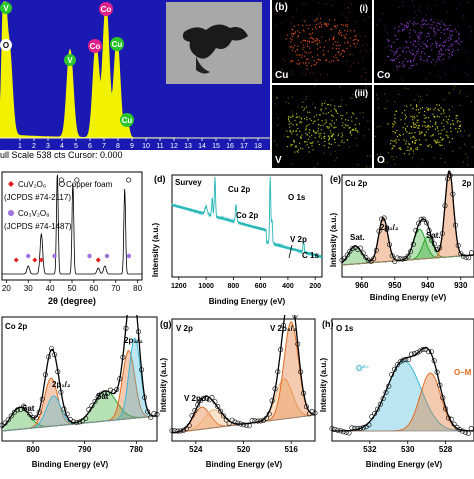 This screenshot has height=479, width=474. What do you see at coordinates (95, 46) in the screenshot?
I see `eds-peak-co2: Co` at bounding box center [95, 46].